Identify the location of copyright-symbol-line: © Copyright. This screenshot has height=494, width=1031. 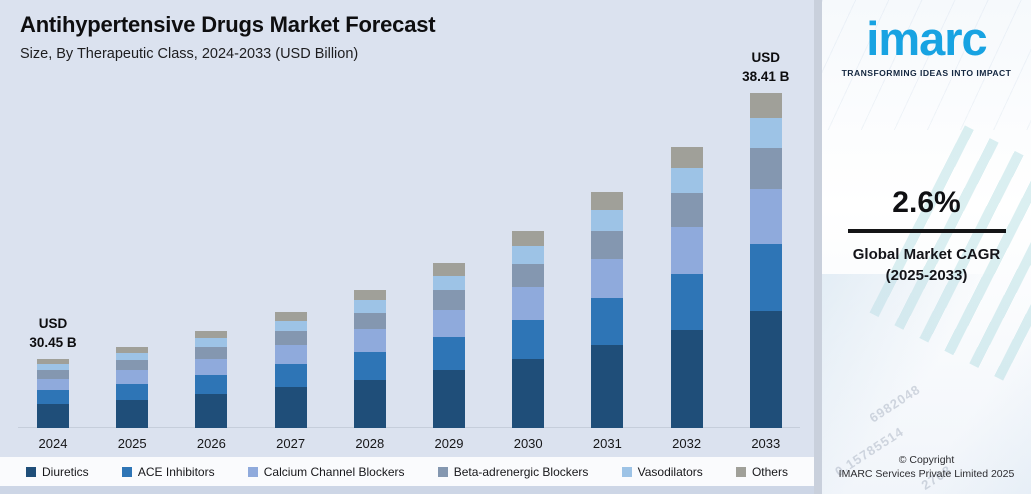
(926, 460).